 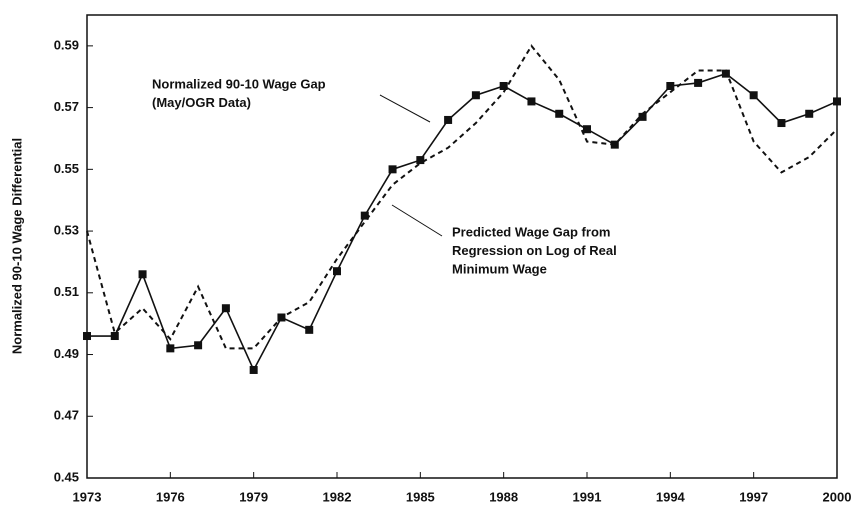 What do you see at coordinates (534, 250) in the screenshot?
I see `series-annotation: Regression on Log of Real` at bounding box center [534, 250].